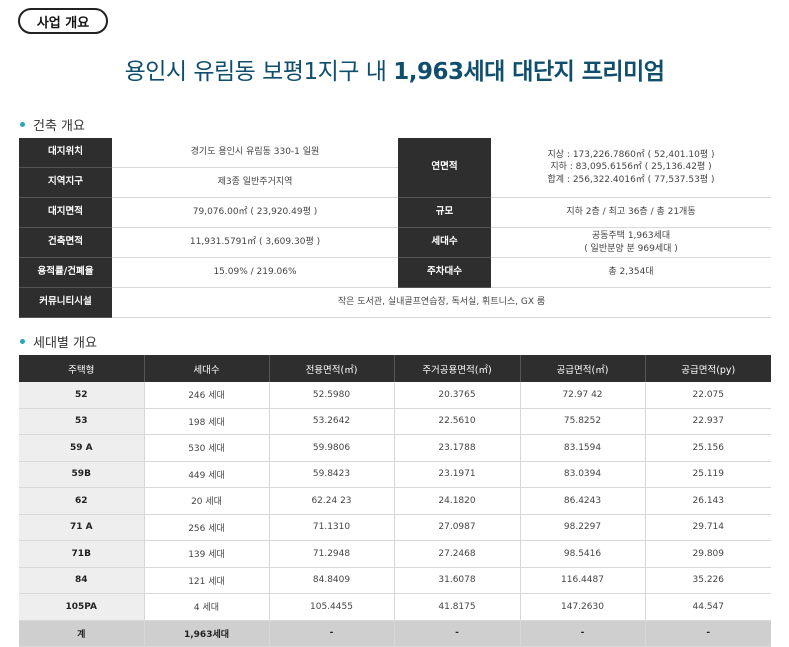 The image size is (789, 647). I want to click on cell-label: 주차대수, so click(444, 272).